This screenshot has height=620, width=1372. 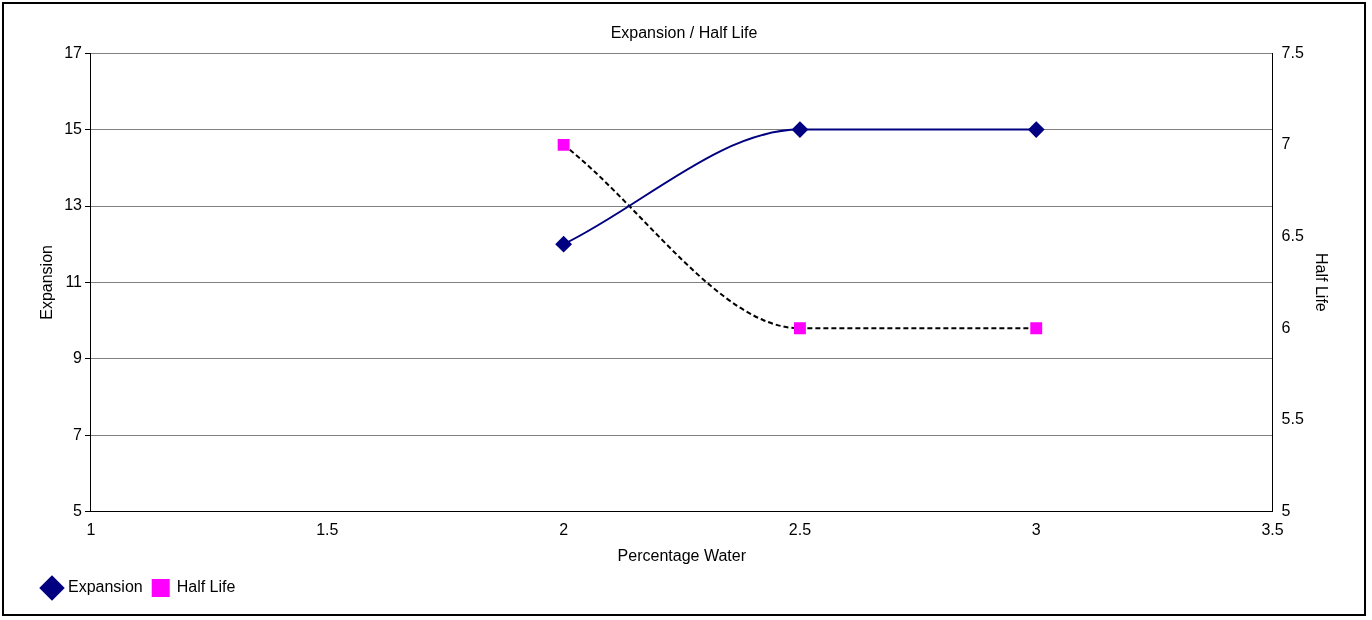 I want to click on y2-axis-title: Half Life, so click(x=1321, y=282).